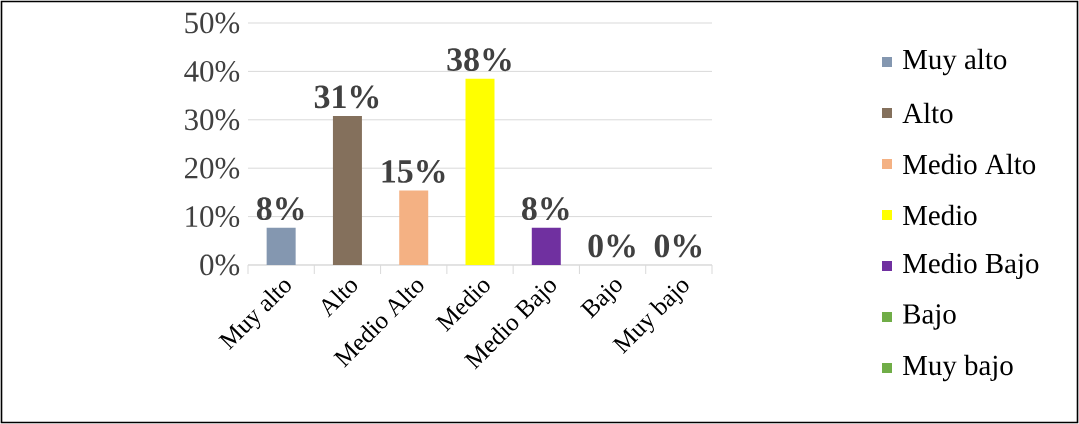 This screenshot has height=424, width=1079. Describe the element at coordinates (955, 62) in the screenshot. I see `legend-label: Muy alto` at that location.